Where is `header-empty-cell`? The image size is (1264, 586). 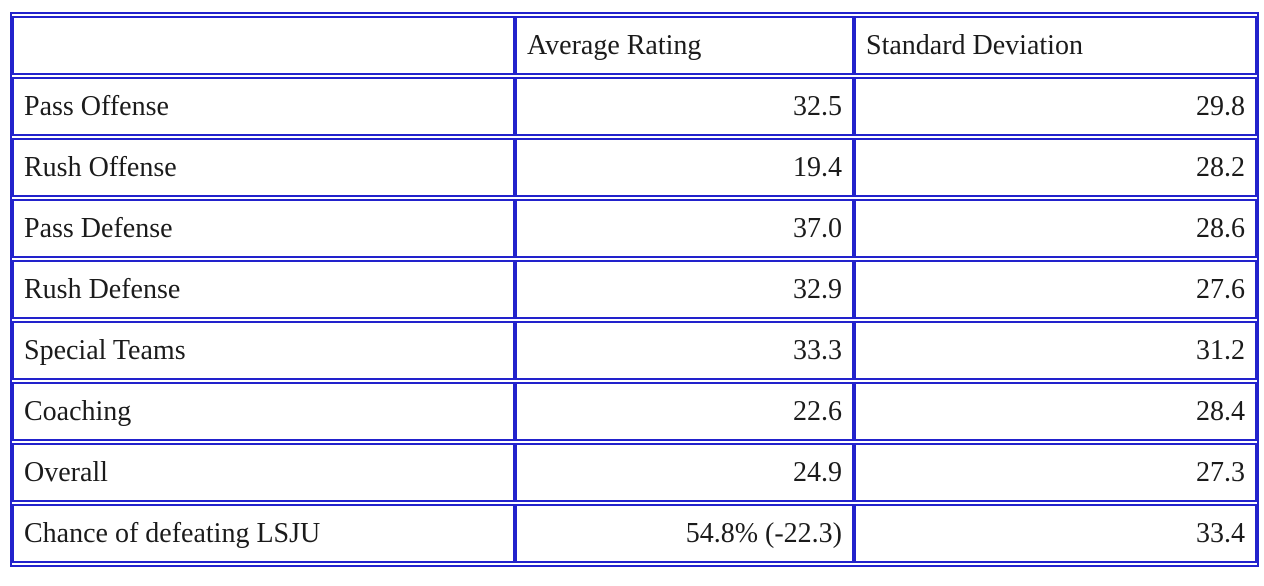
header-empty-cell is located at coordinates (263, 45).